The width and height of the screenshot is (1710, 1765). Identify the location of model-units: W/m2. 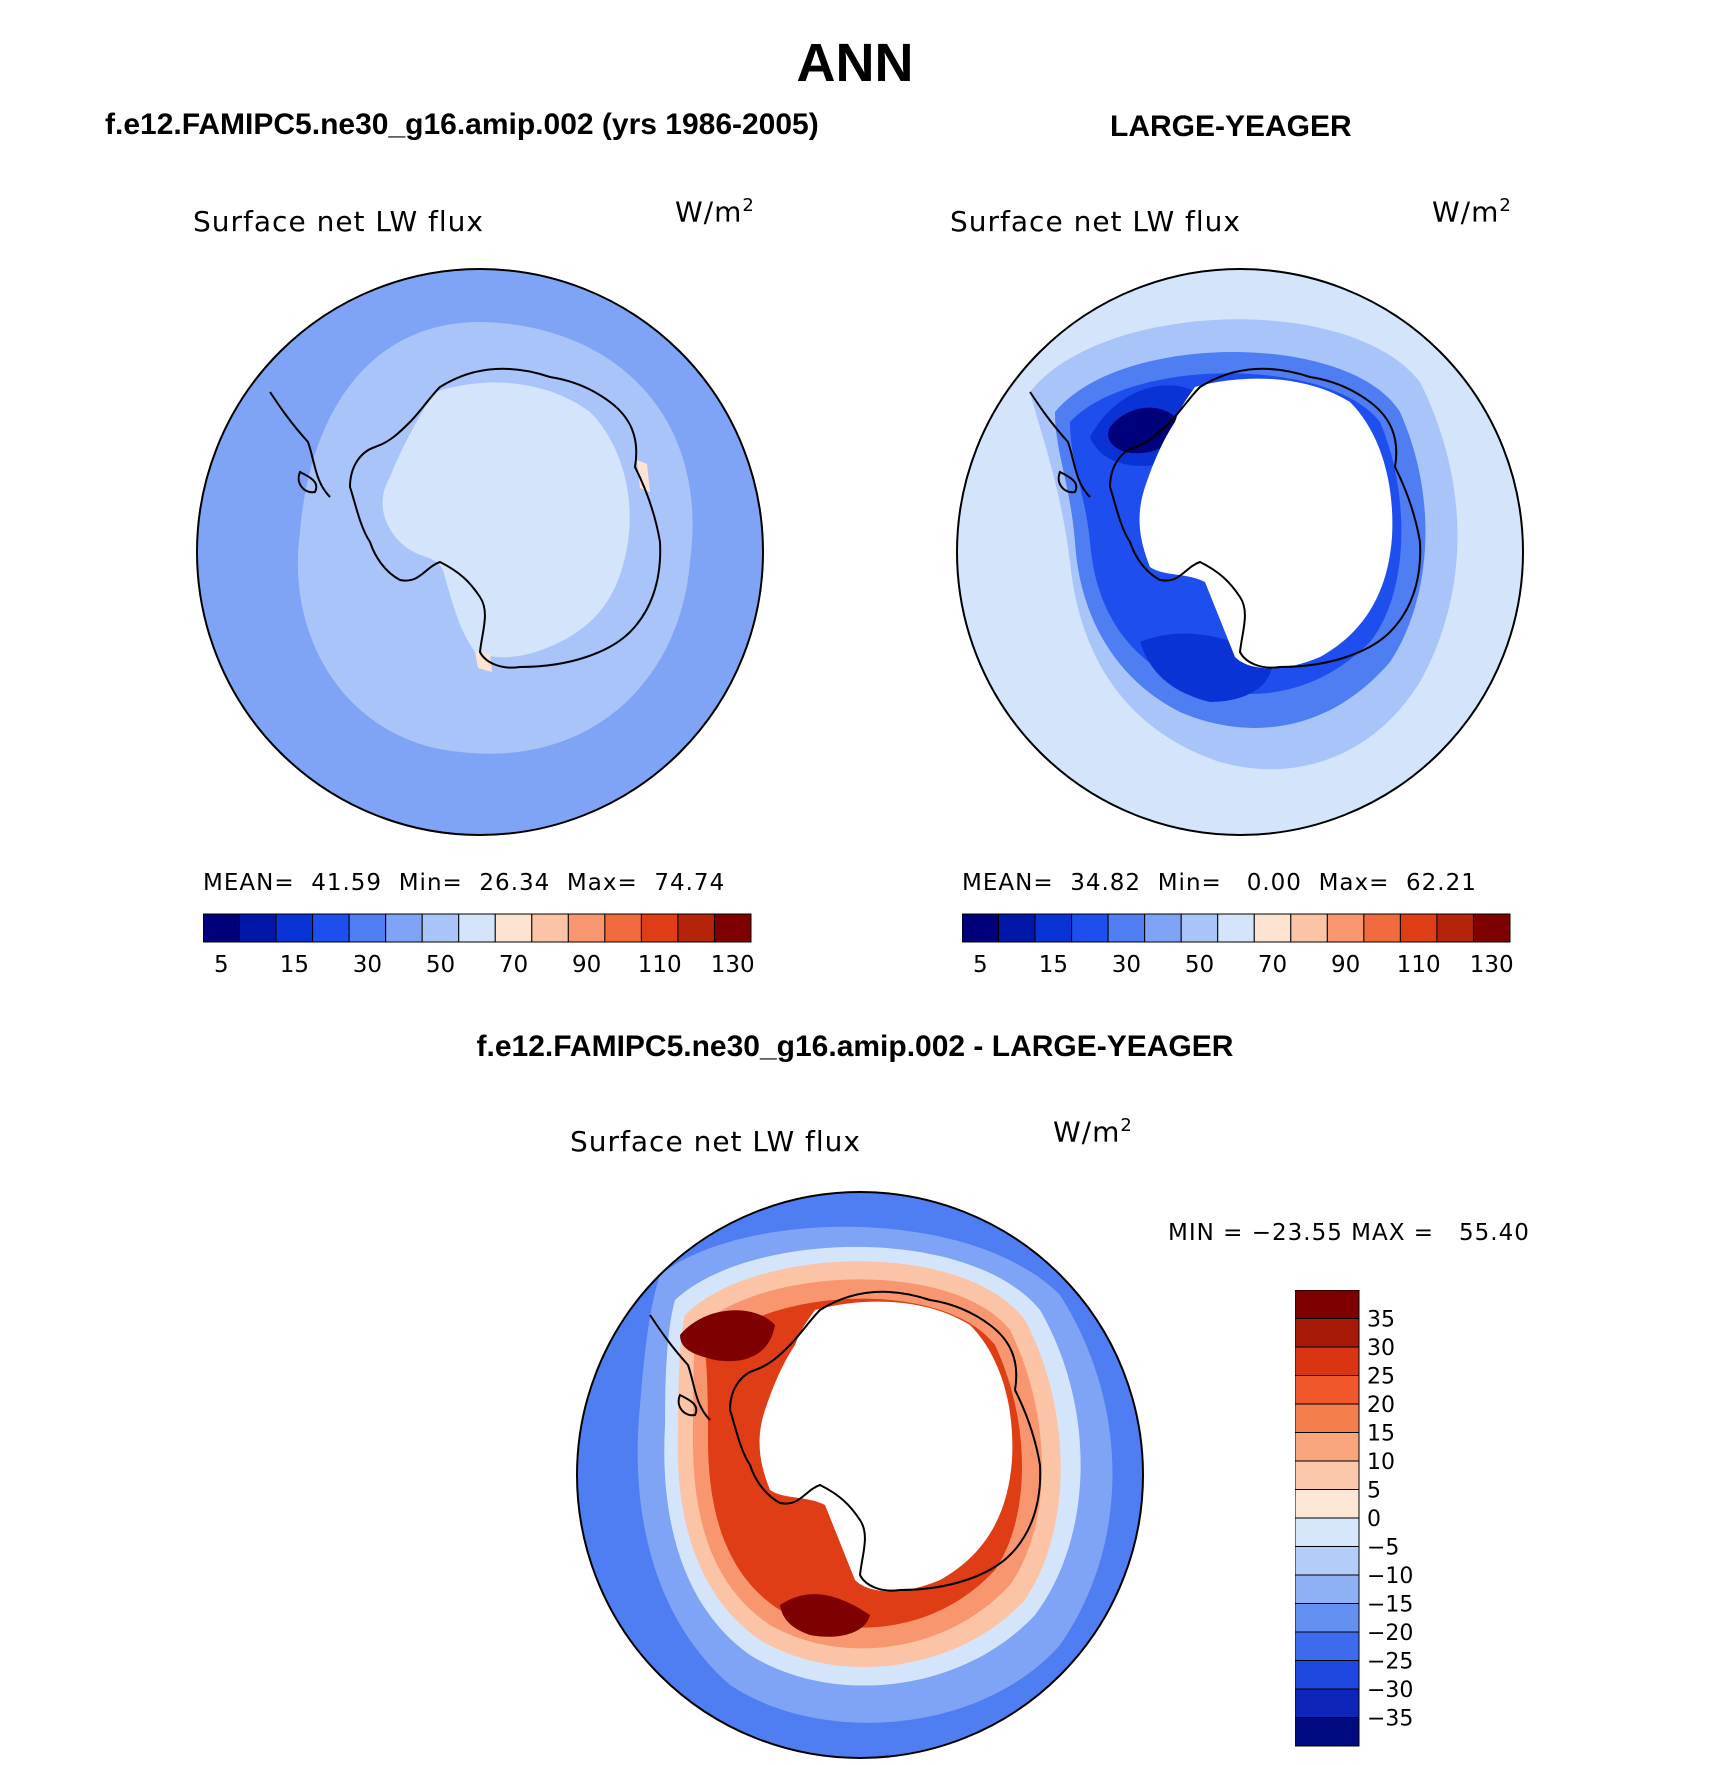
(715, 212).